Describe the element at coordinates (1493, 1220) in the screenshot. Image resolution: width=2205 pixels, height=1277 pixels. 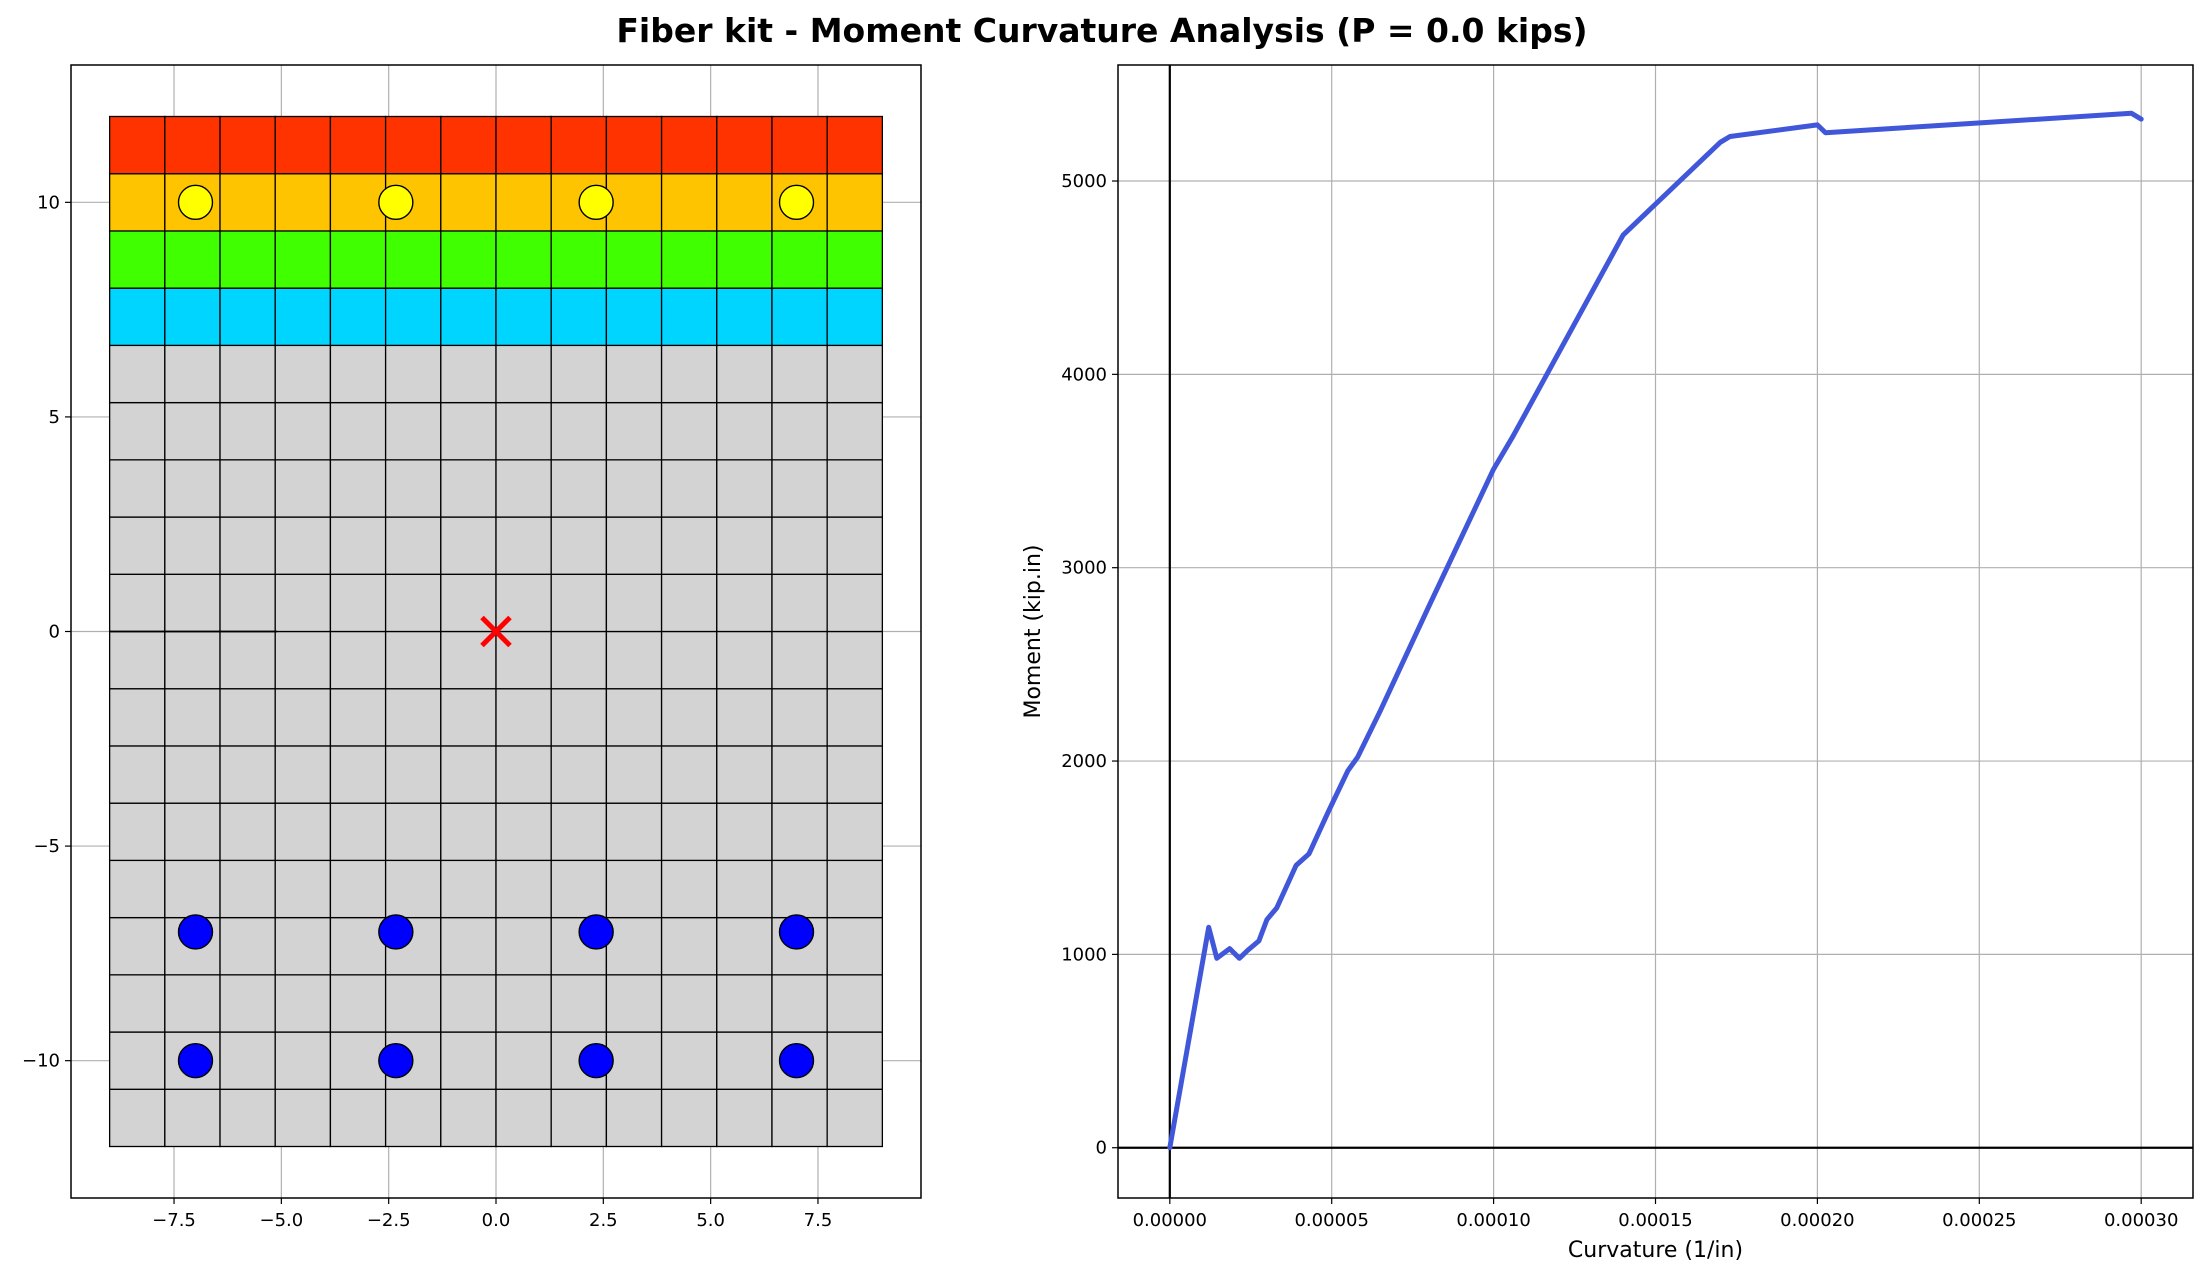
I see `moment-curvature-x-tick-label: 0.00010` at that location.